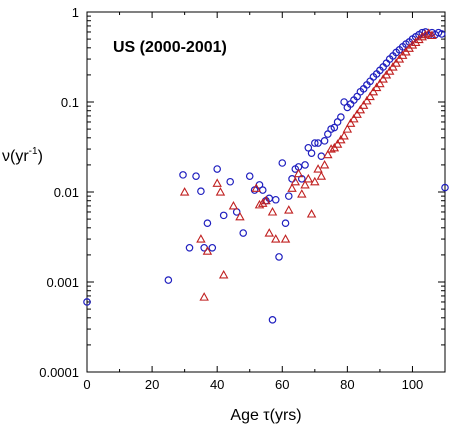 This screenshot has width=450, height=428. What do you see at coordinates (347, 384) in the screenshot?
I see `x-tick-label: 80` at bounding box center [347, 384].